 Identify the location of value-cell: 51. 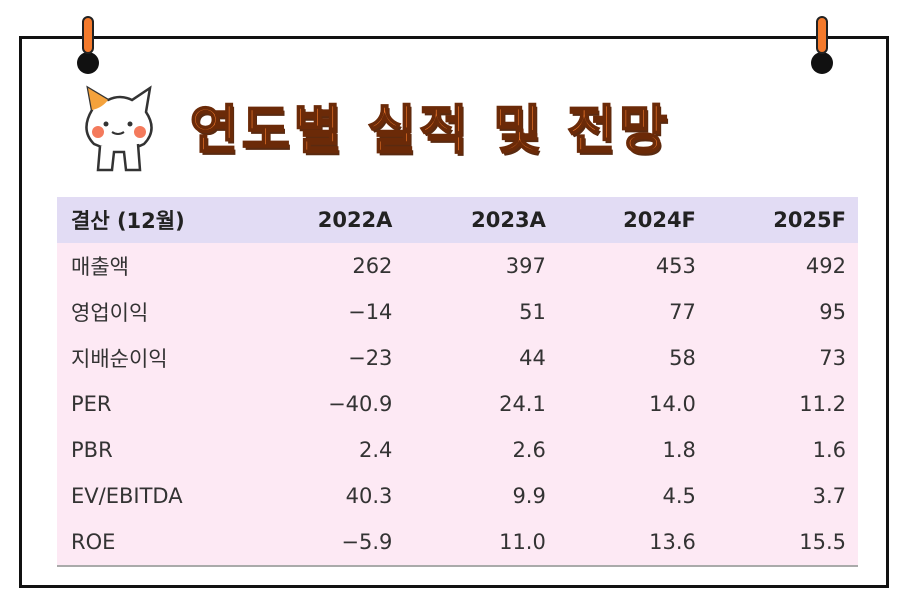
(481, 312).